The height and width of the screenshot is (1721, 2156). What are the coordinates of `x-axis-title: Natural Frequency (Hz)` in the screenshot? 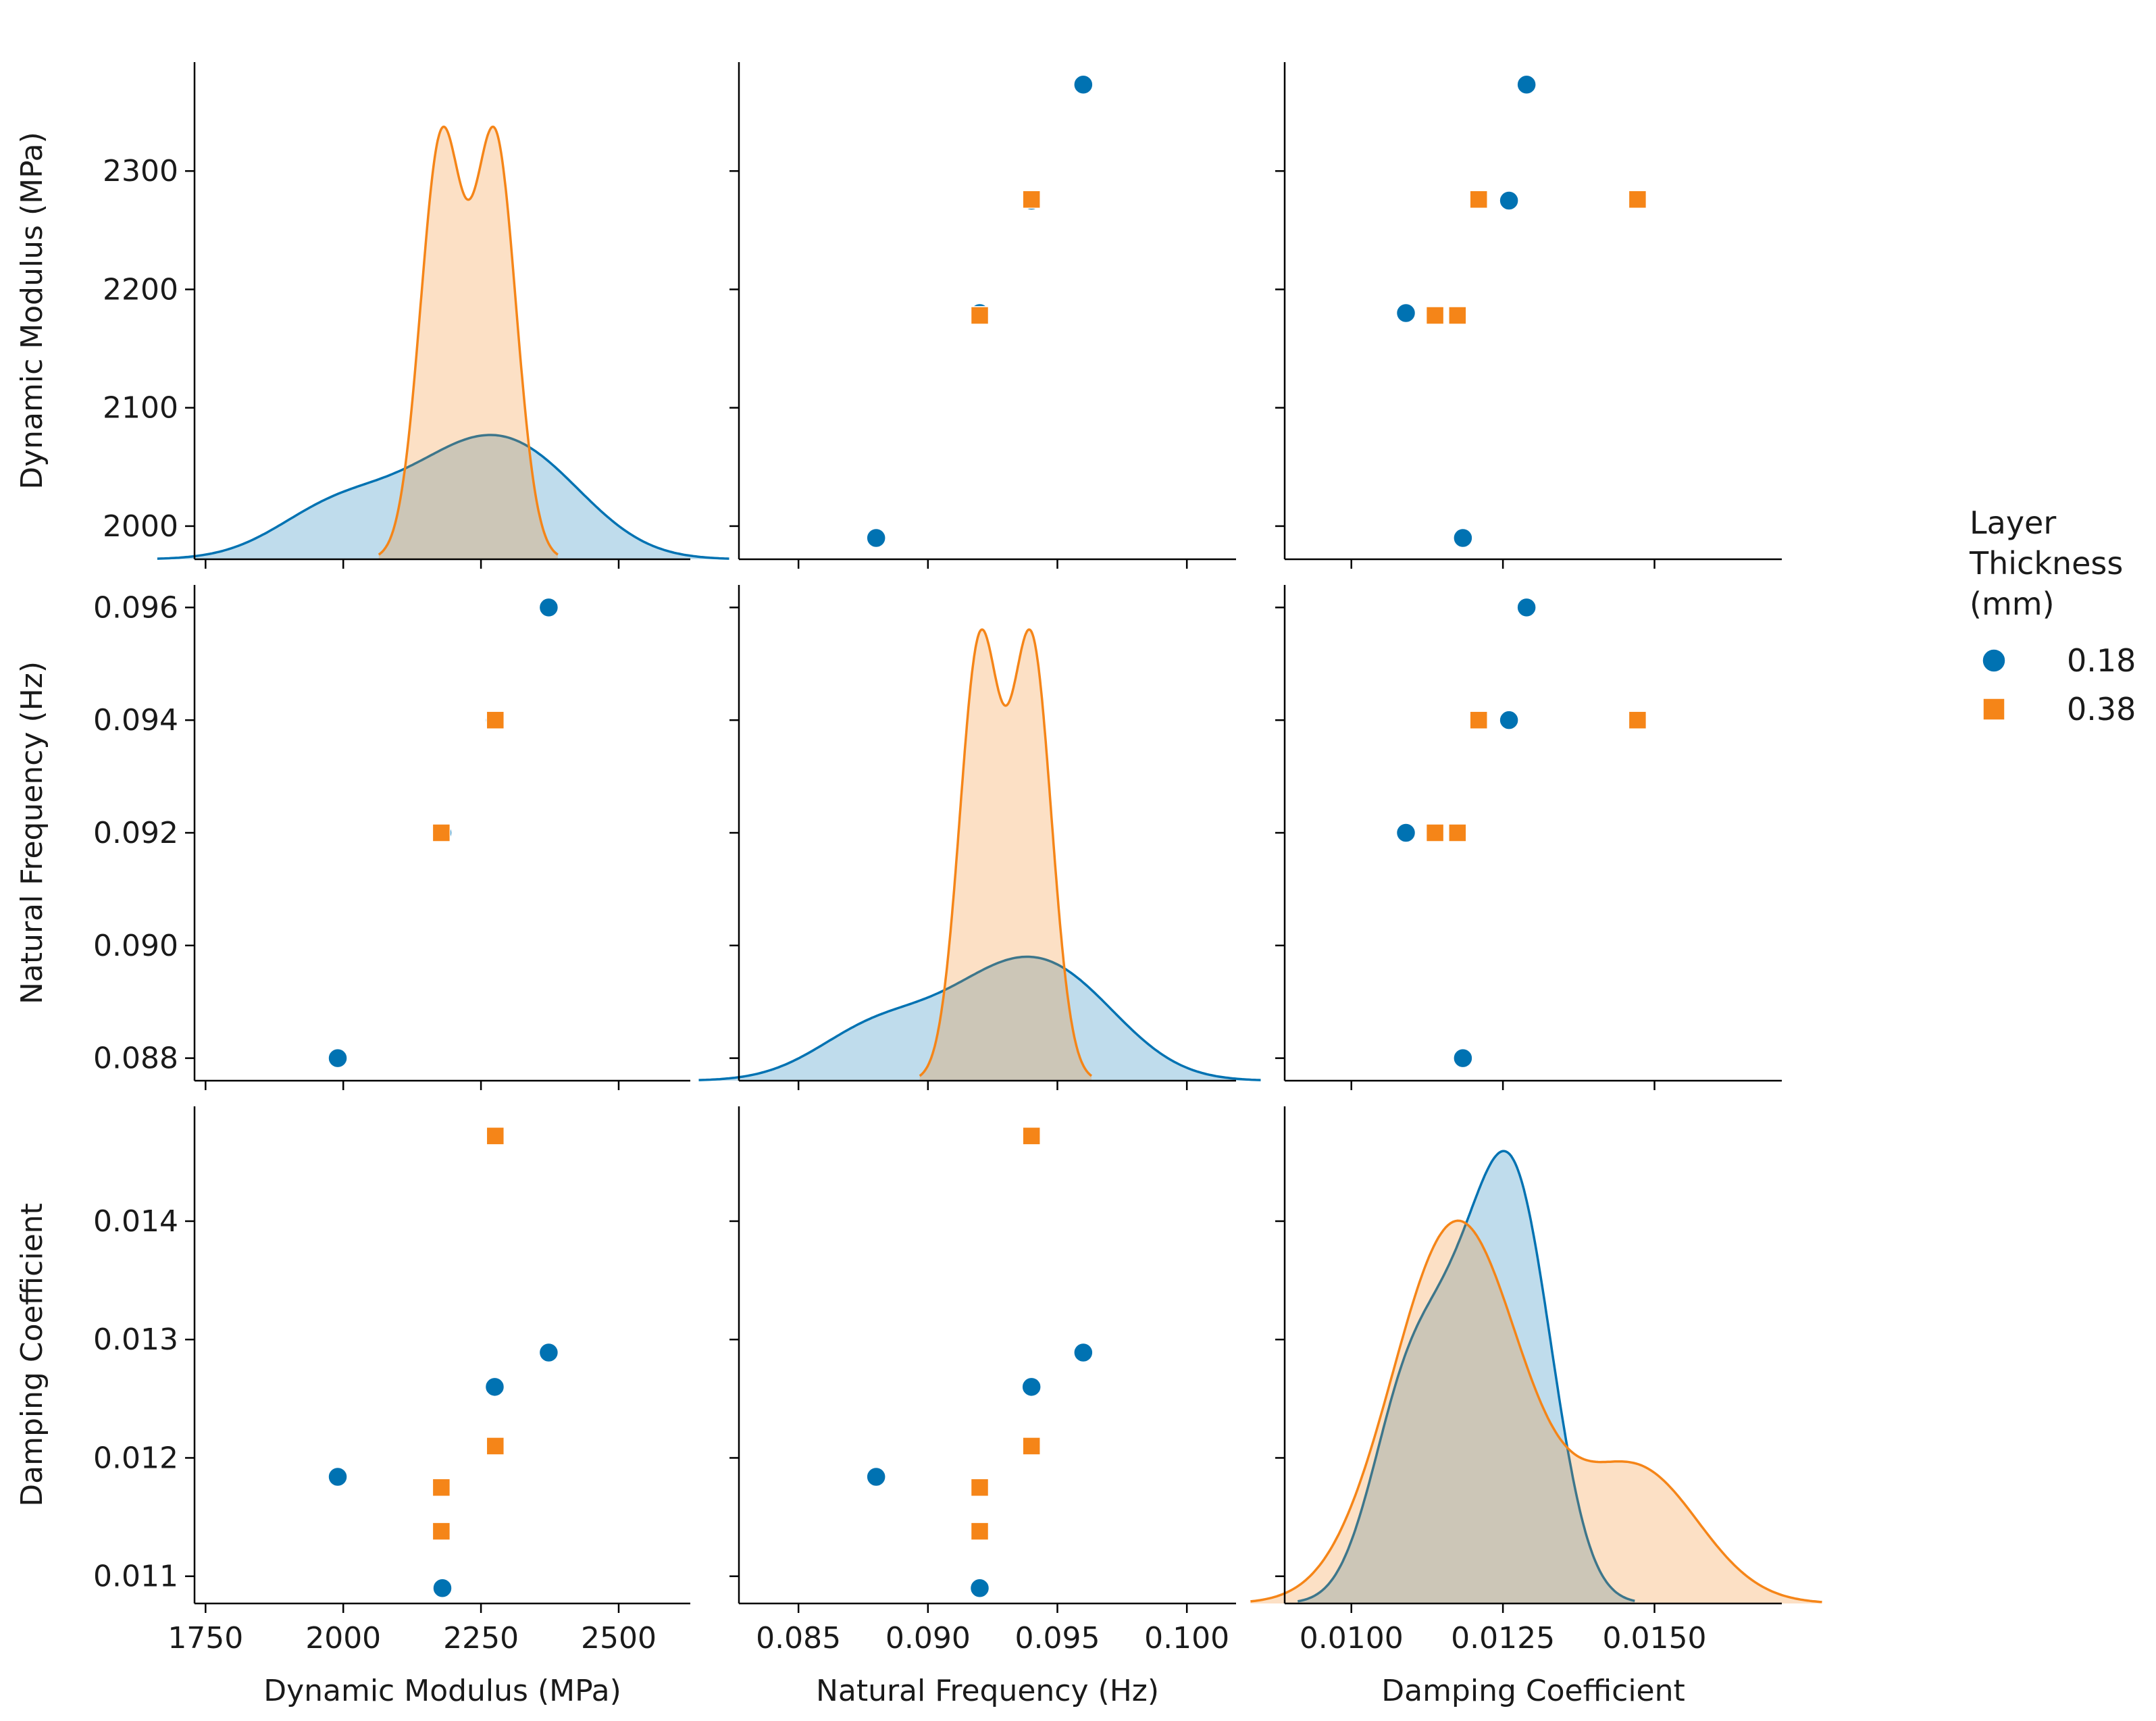 It's located at (987, 1691).